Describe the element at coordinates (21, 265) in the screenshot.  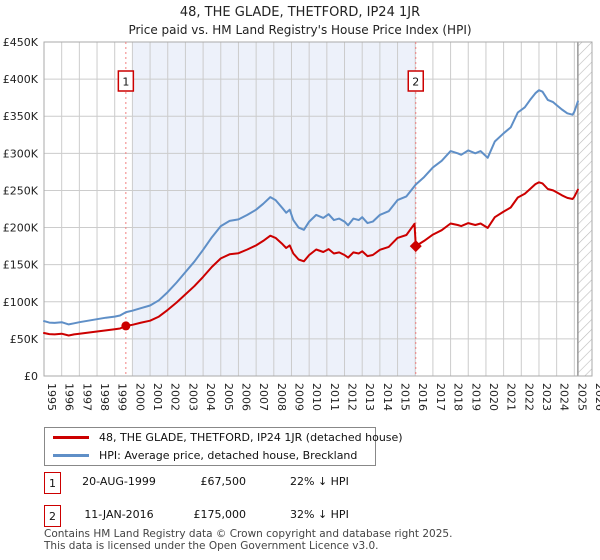
I see `y-axis-tick-label: £150K` at that location.